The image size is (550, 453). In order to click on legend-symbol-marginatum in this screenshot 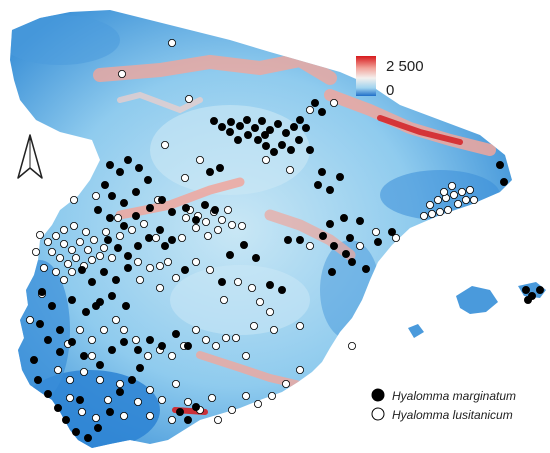, I will do `click(378, 395)`.